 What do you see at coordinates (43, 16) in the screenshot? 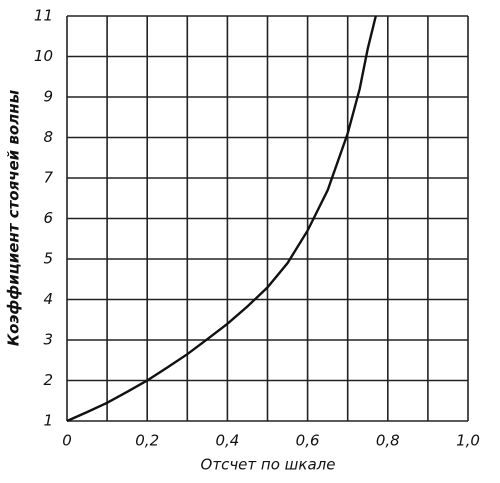
I see `y-tick-label: 11` at bounding box center [43, 16].